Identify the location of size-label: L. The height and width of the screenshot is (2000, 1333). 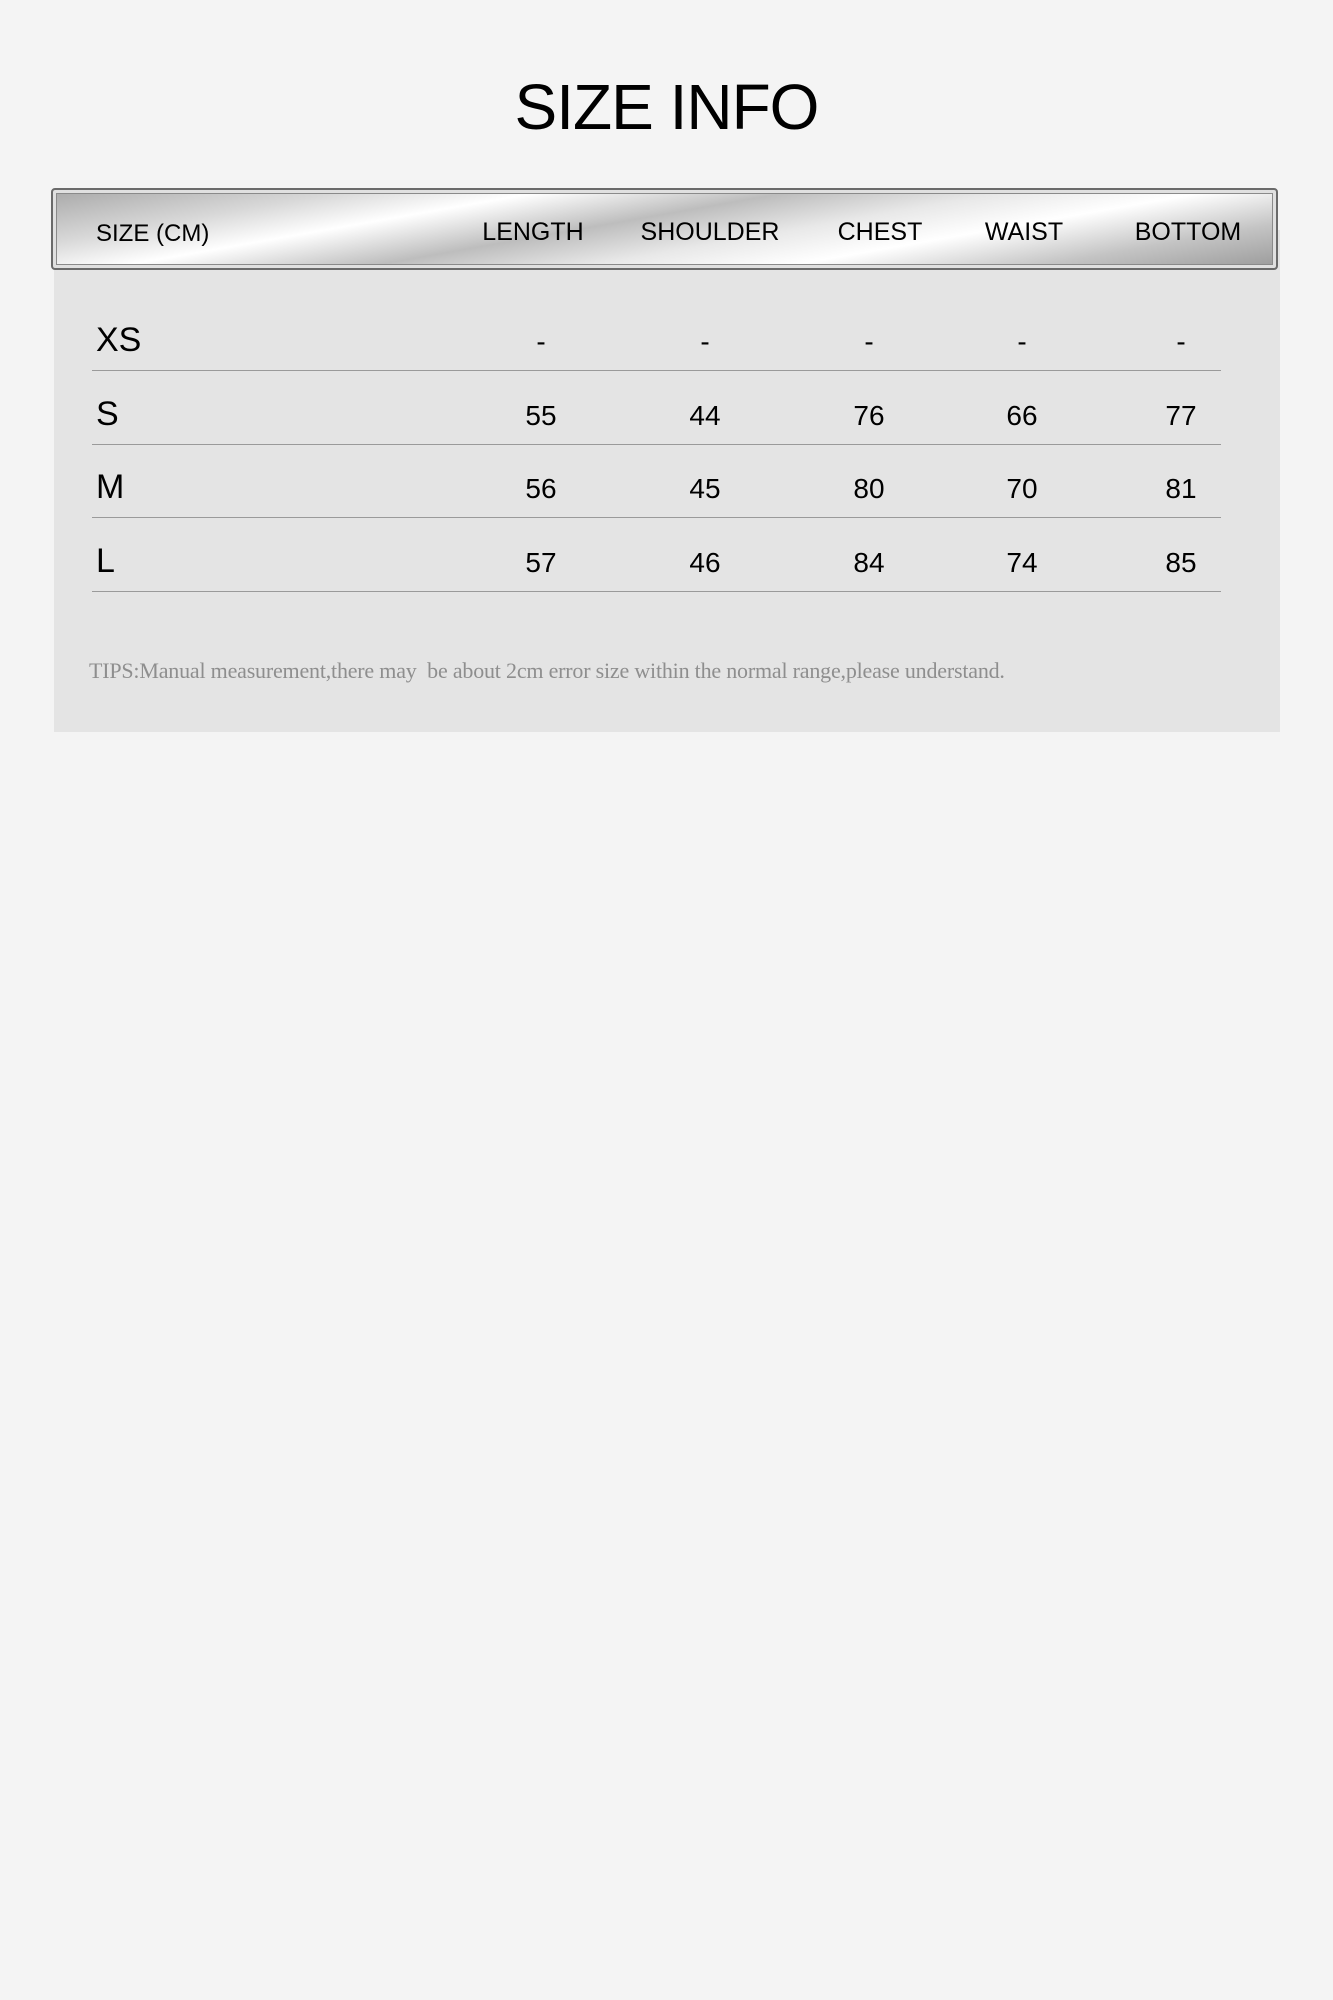
(105, 561).